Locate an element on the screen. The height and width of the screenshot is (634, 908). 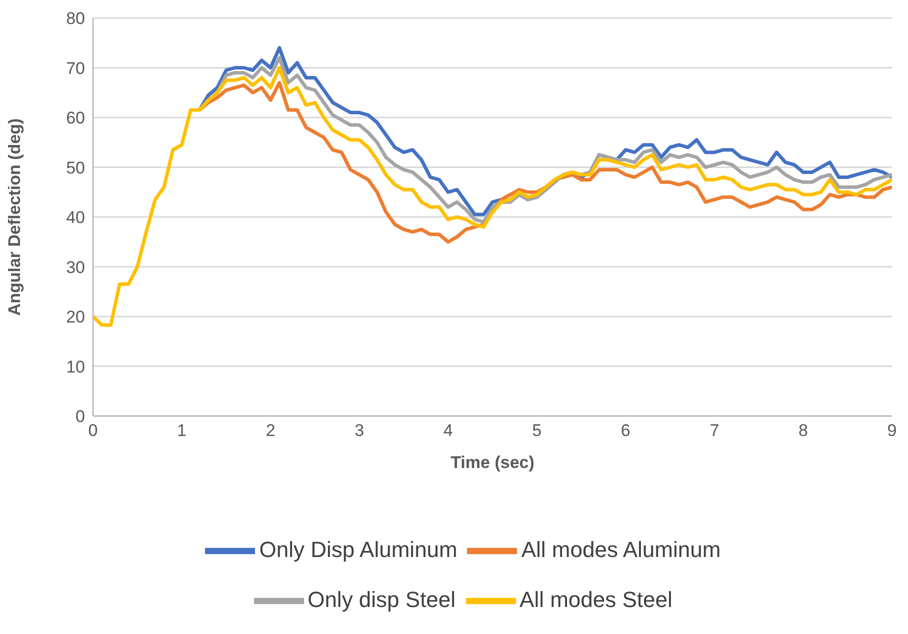
x-tick-label: 8 is located at coordinates (803, 430).